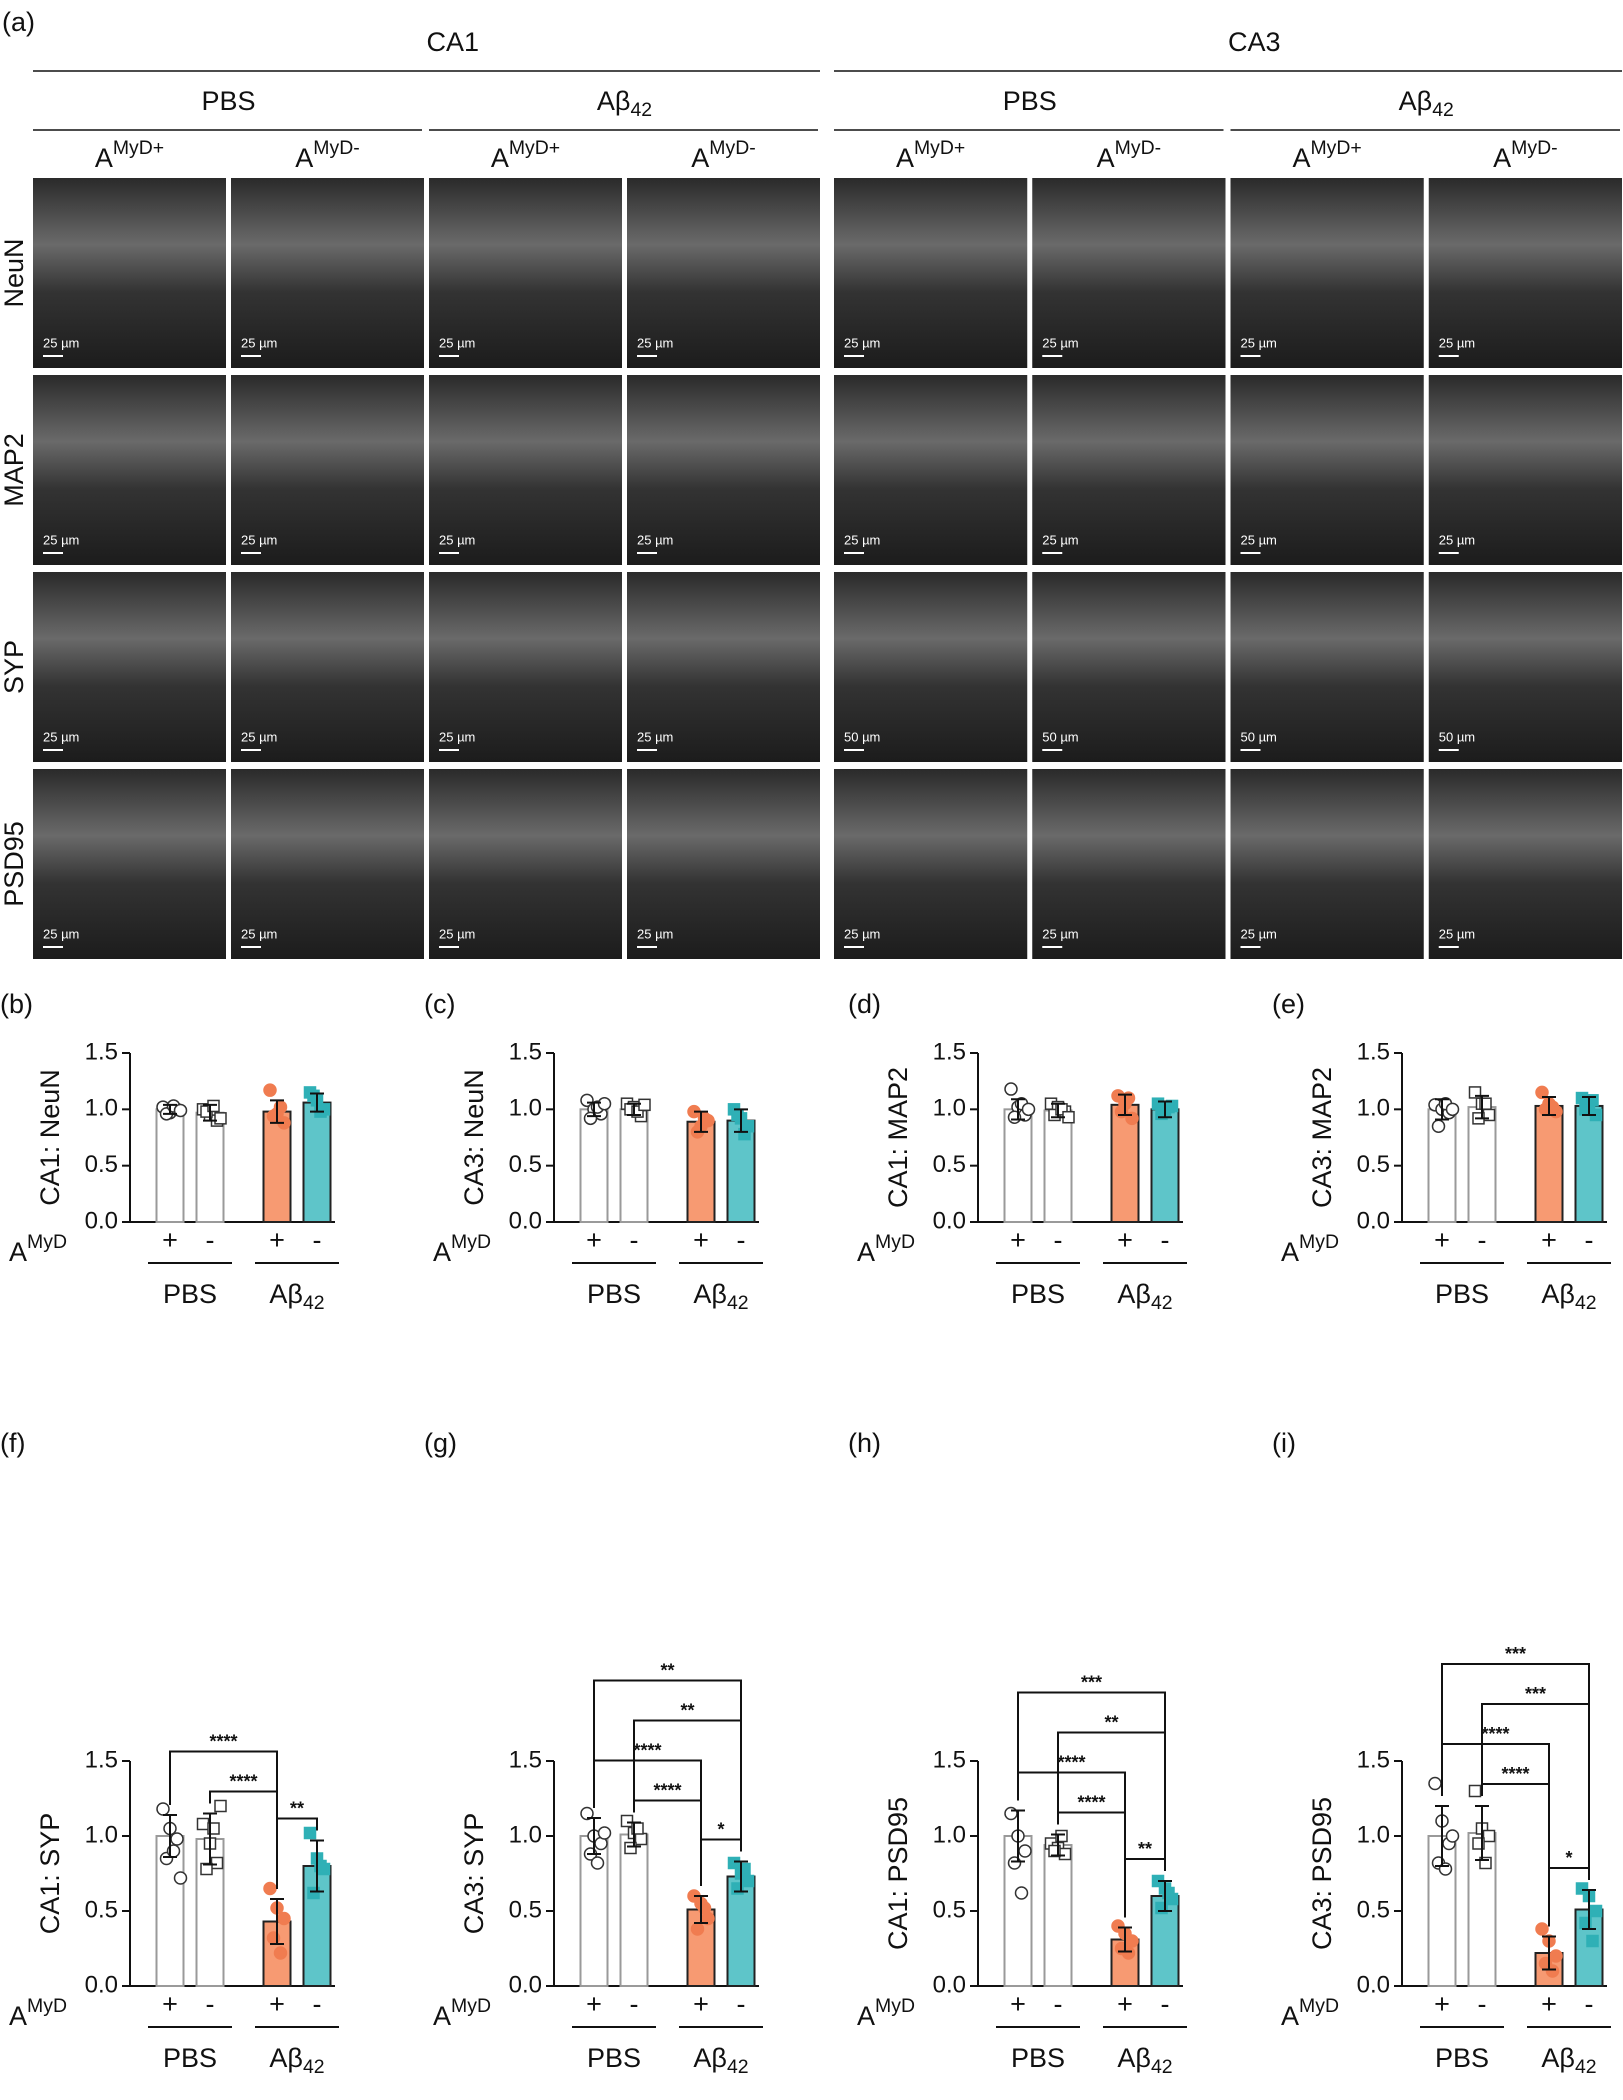  Describe the element at coordinates (1091, 1682) in the screenshot. I see `significance-label: ***` at that location.